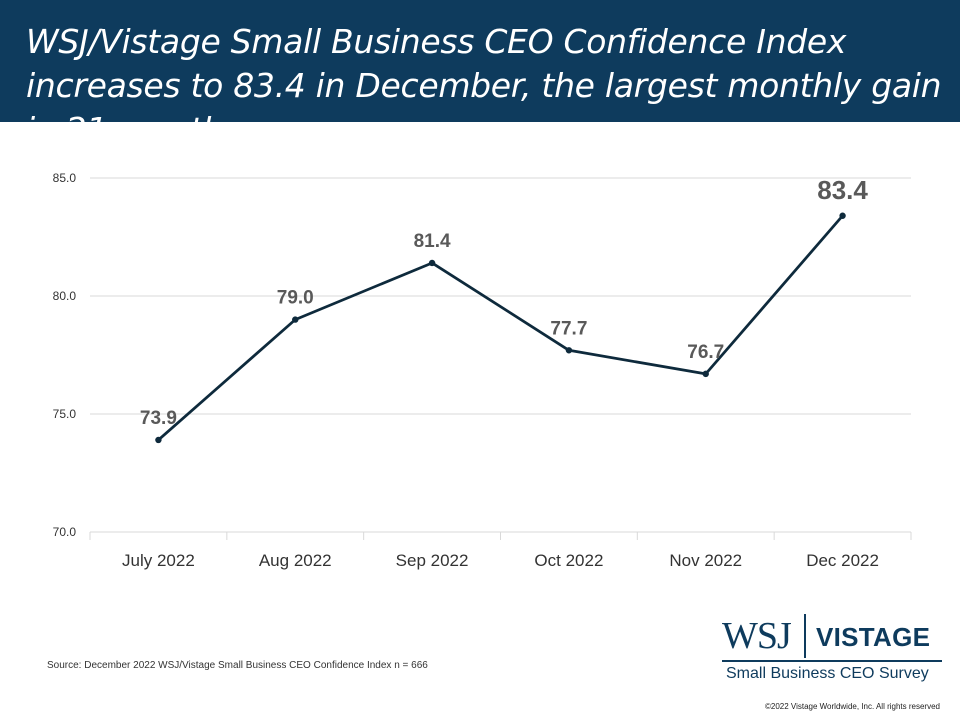 The height and width of the screenshot is (720, 960). Describe the element at coordinates (65, 296) in the screenshot. I see `y-tick-label: 80.0` at that location.